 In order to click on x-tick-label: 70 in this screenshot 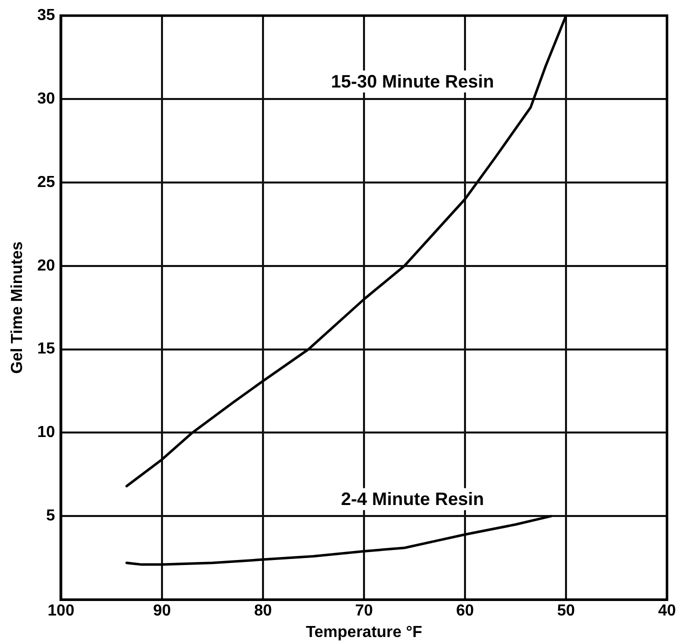, I will do `click(364, 611)`.